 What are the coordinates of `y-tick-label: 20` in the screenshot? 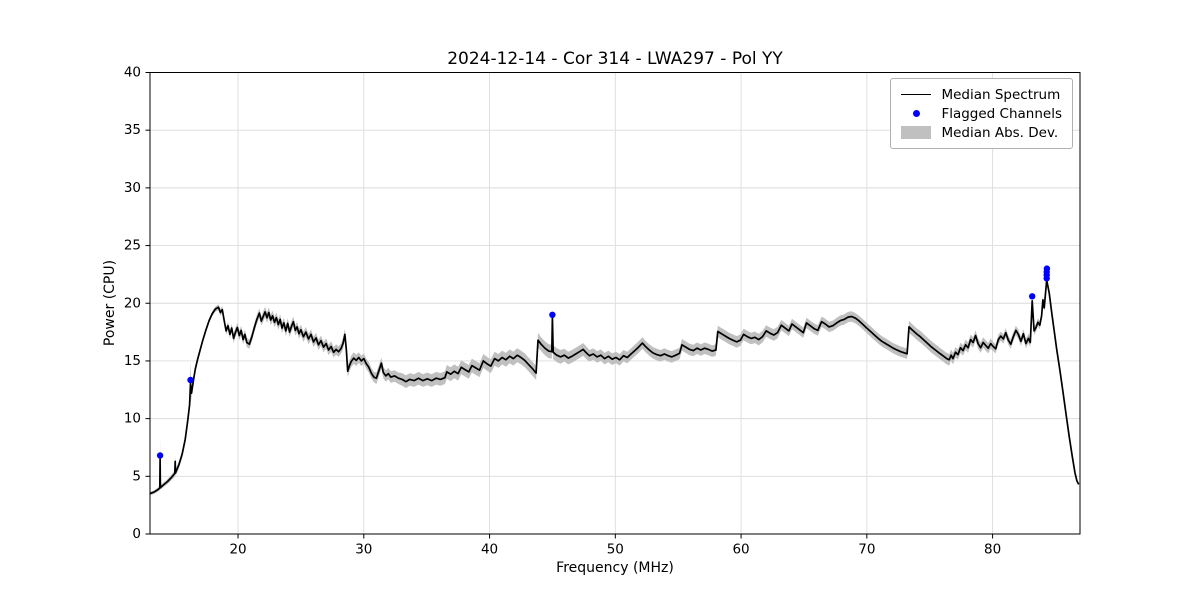 It's located at (132, 303).